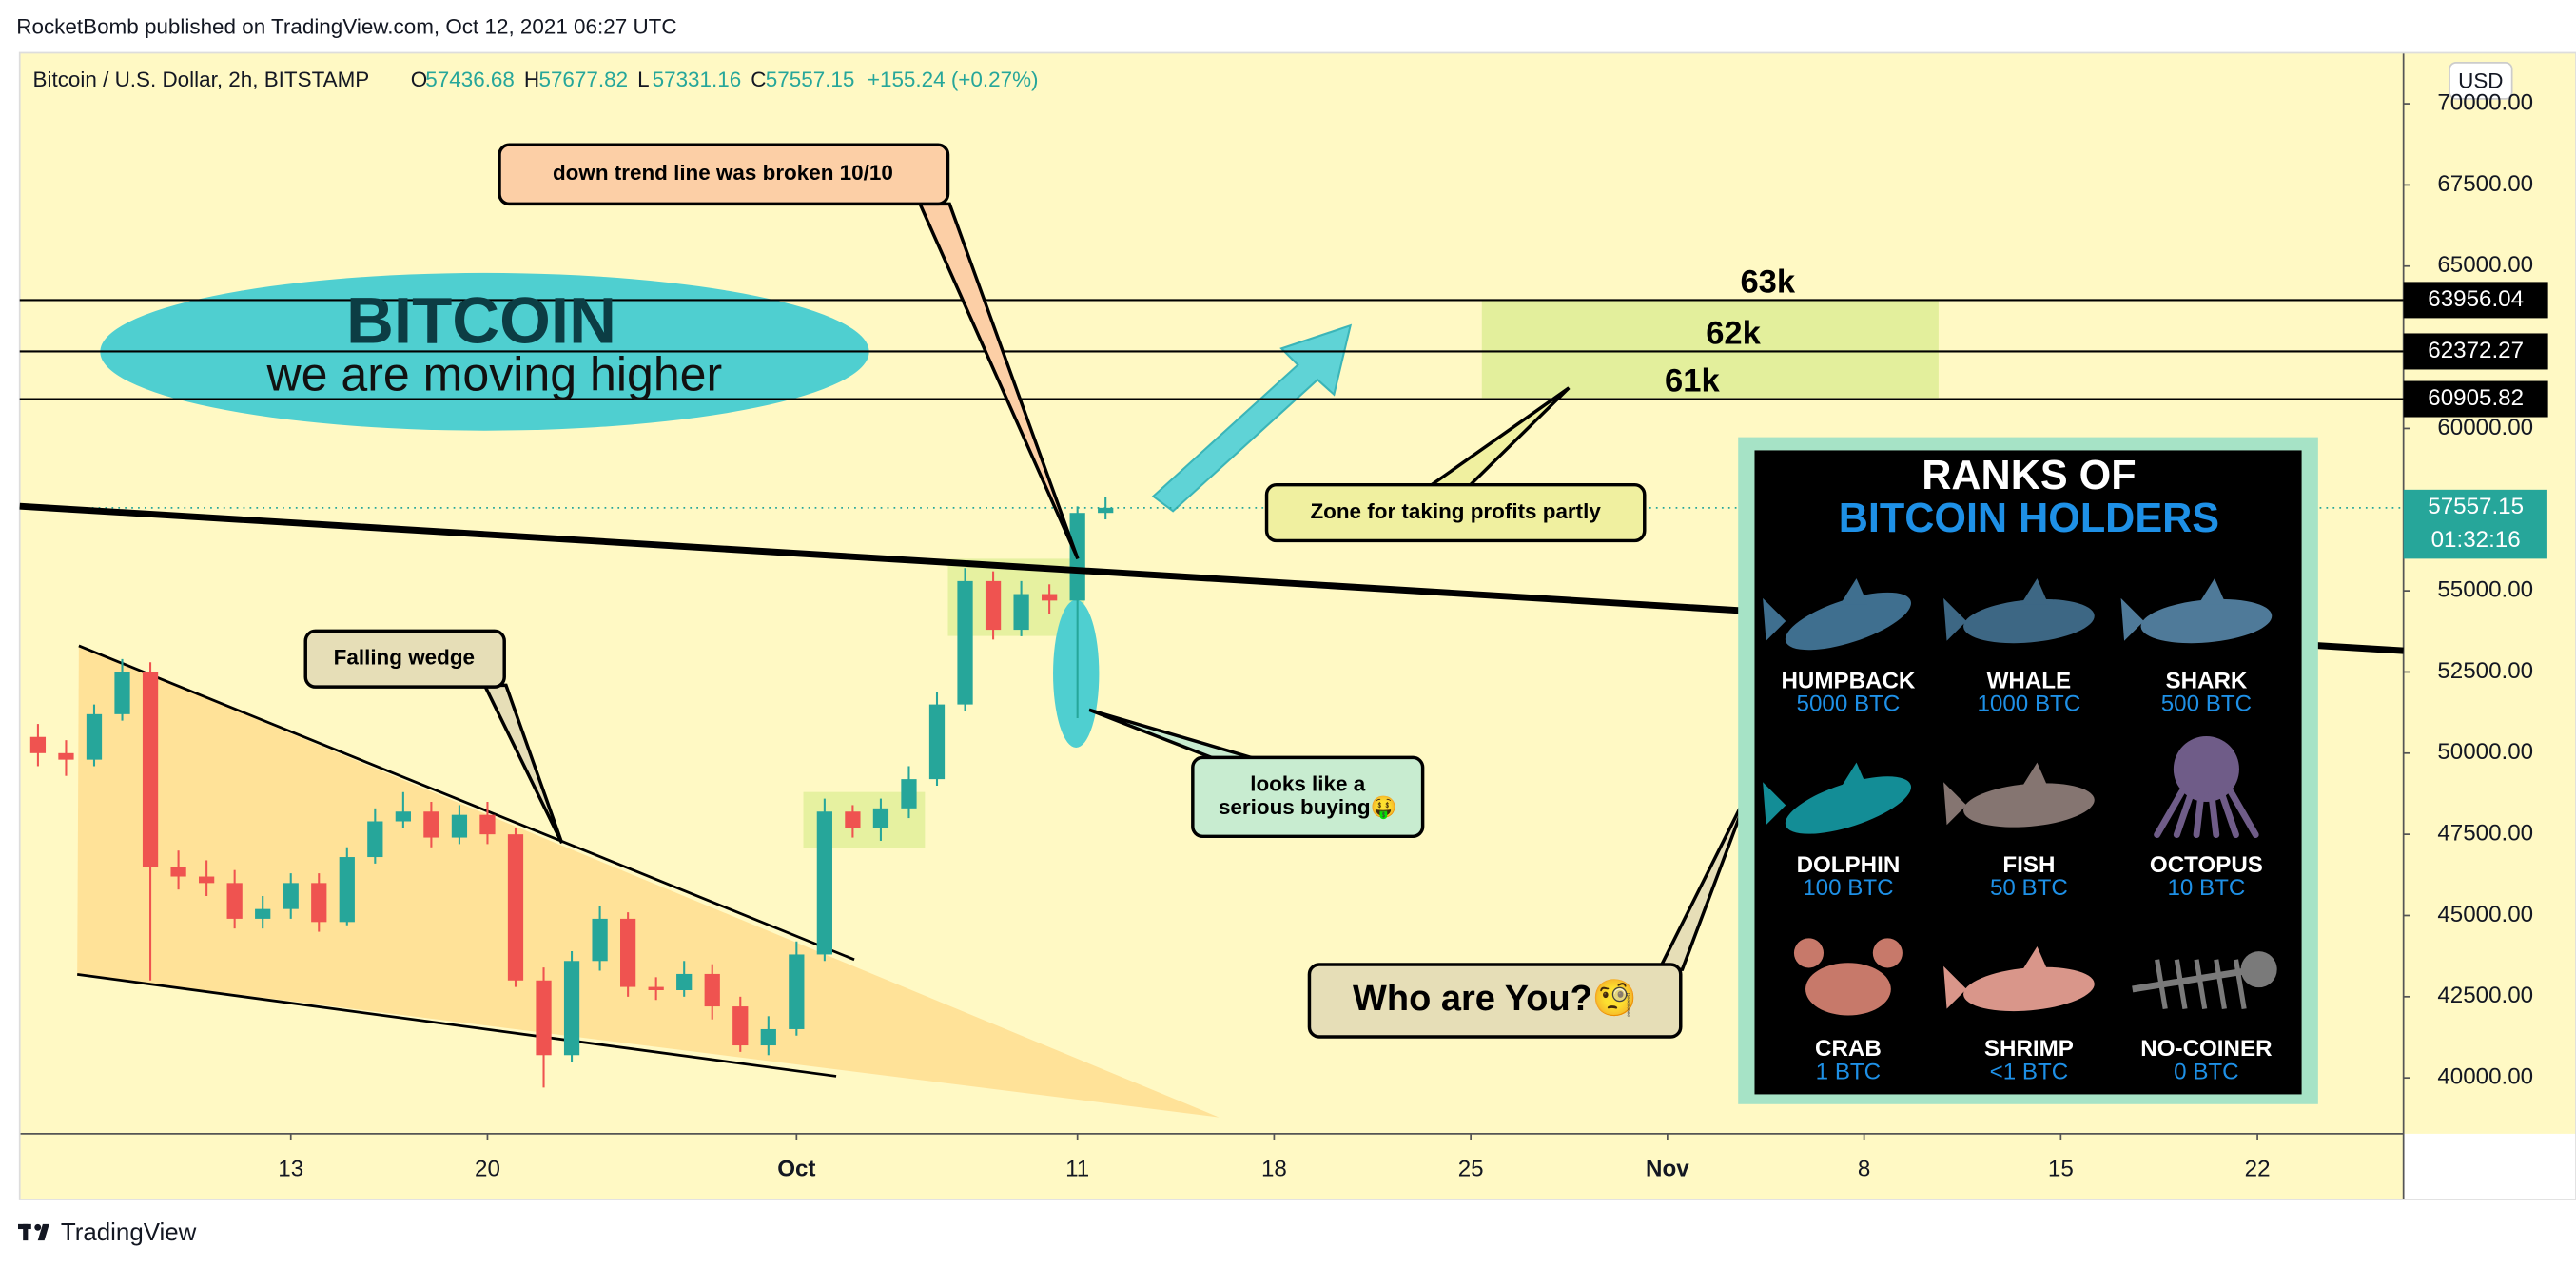 The height and width of the screenshot is (1267, 2576). I want to click on rank-name: HUMPBACK, so click(1848, 680).